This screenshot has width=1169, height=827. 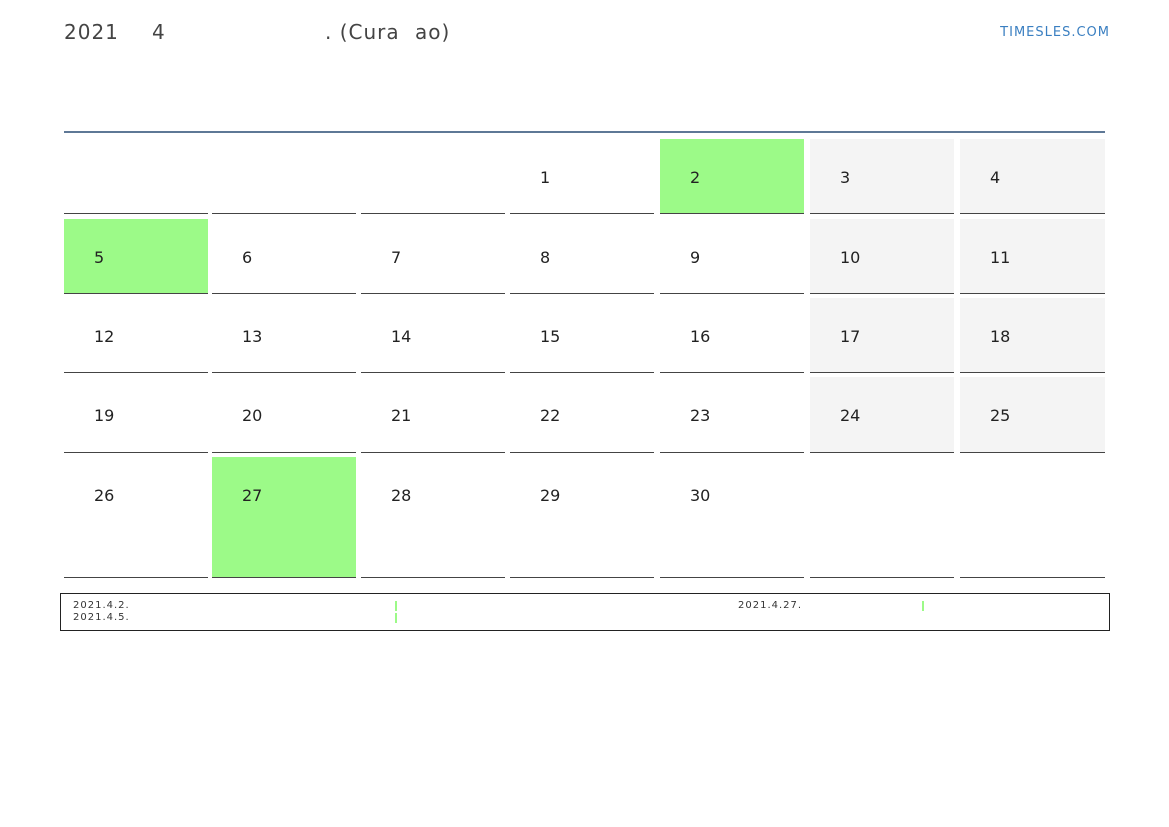 What do you see at coordinates (582, 415) in the screenshot?
I see `day-cell: 22` at bounding box center [582, 415].